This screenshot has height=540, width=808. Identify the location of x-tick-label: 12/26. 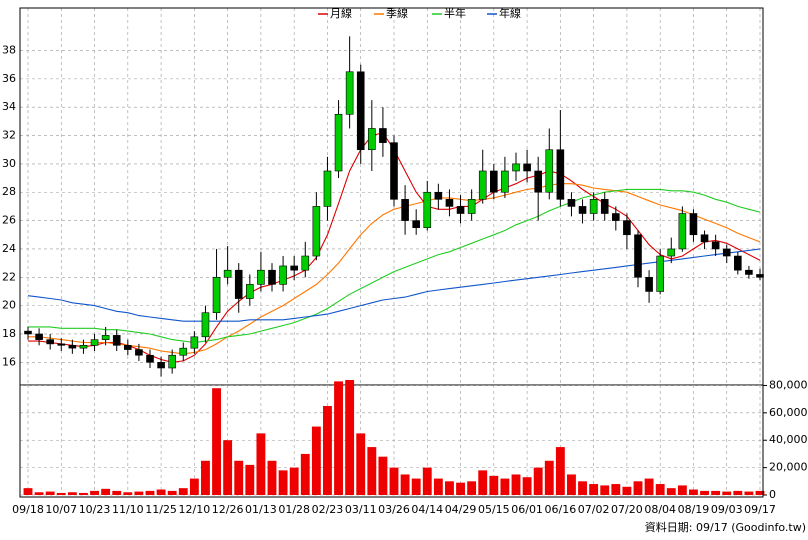
(228, 509).